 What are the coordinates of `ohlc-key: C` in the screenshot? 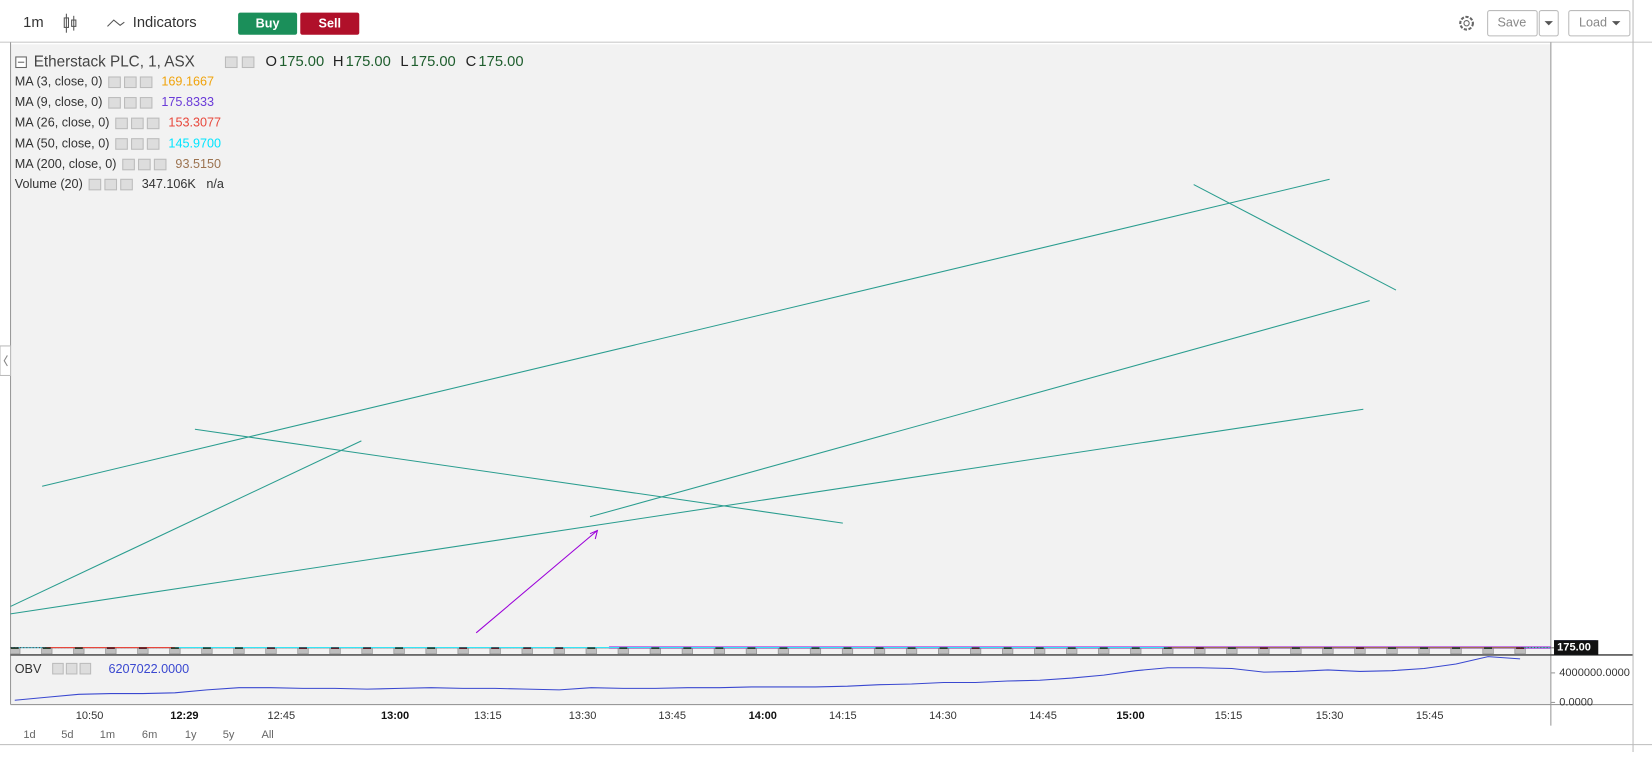 It's located at (471, 62).